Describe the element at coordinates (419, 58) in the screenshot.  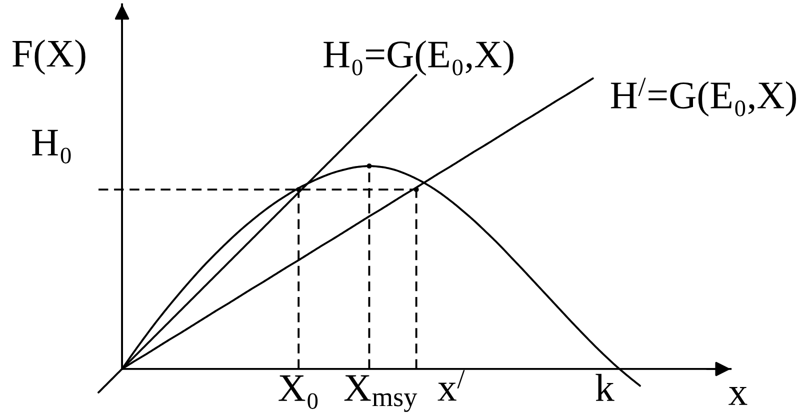
I see `series-label: H₀=G(E₀,X)` at that location.